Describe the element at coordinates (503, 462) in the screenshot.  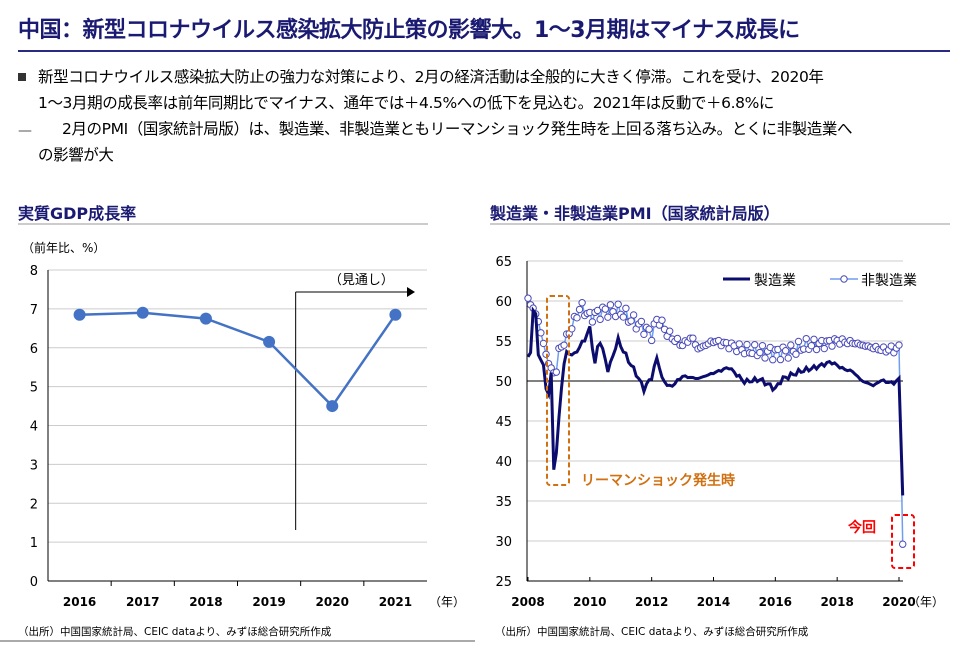
I see `y-tick-label: 40` at that location.